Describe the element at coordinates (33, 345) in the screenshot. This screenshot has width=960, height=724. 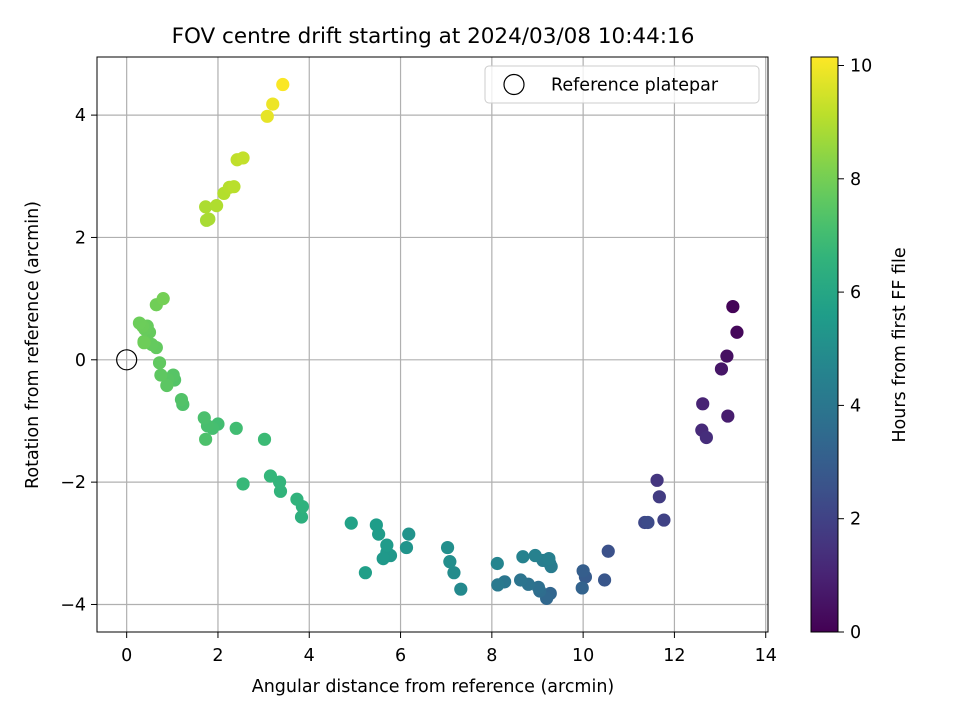
I see `y-axis-label: Rotation from reference (arcmin)` at that location.